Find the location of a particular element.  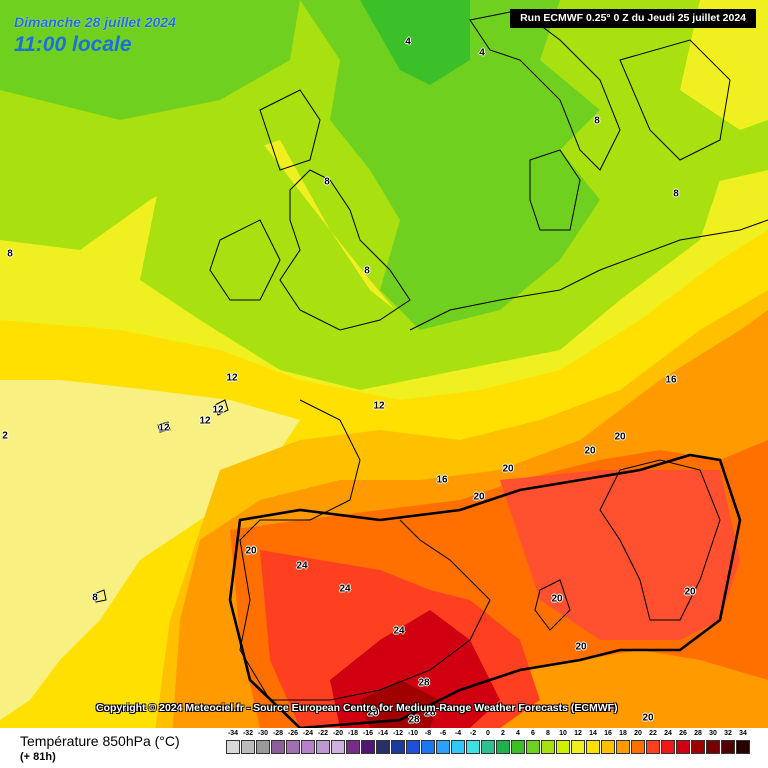

scale-tick-label: -12 is located at coordinates (398, 733).